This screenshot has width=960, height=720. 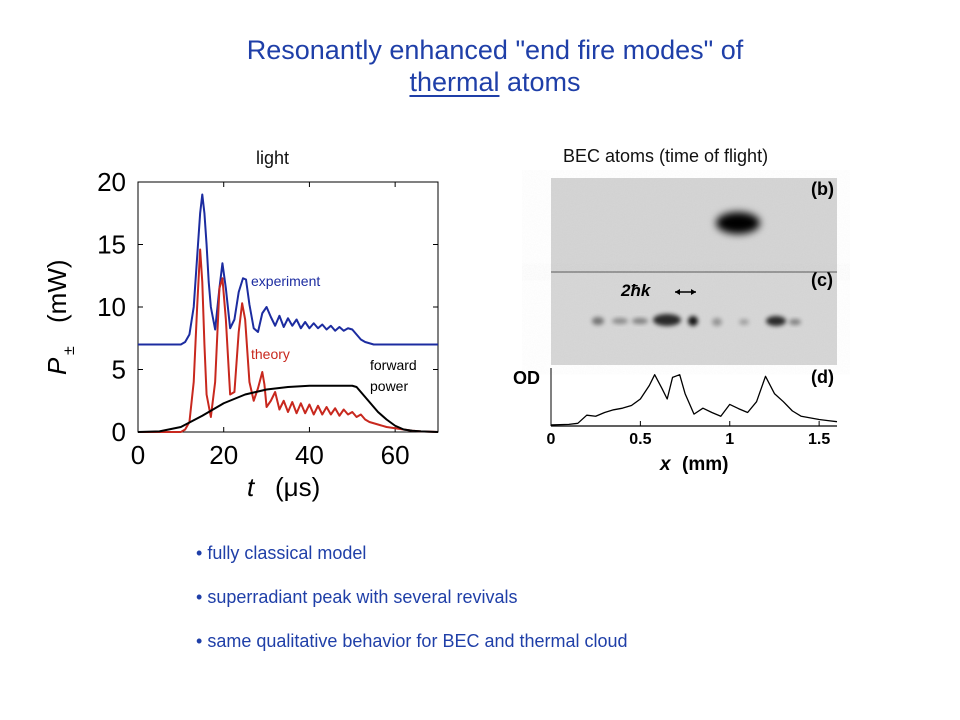 I want to click on annotation-forward: forward, so click(x=393, y=365).